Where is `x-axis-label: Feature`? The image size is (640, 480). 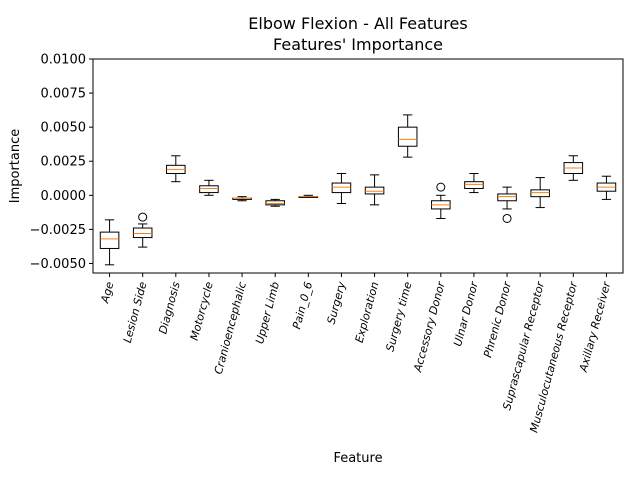 x-axis-label: Feature is located at coordinates (357, 458).